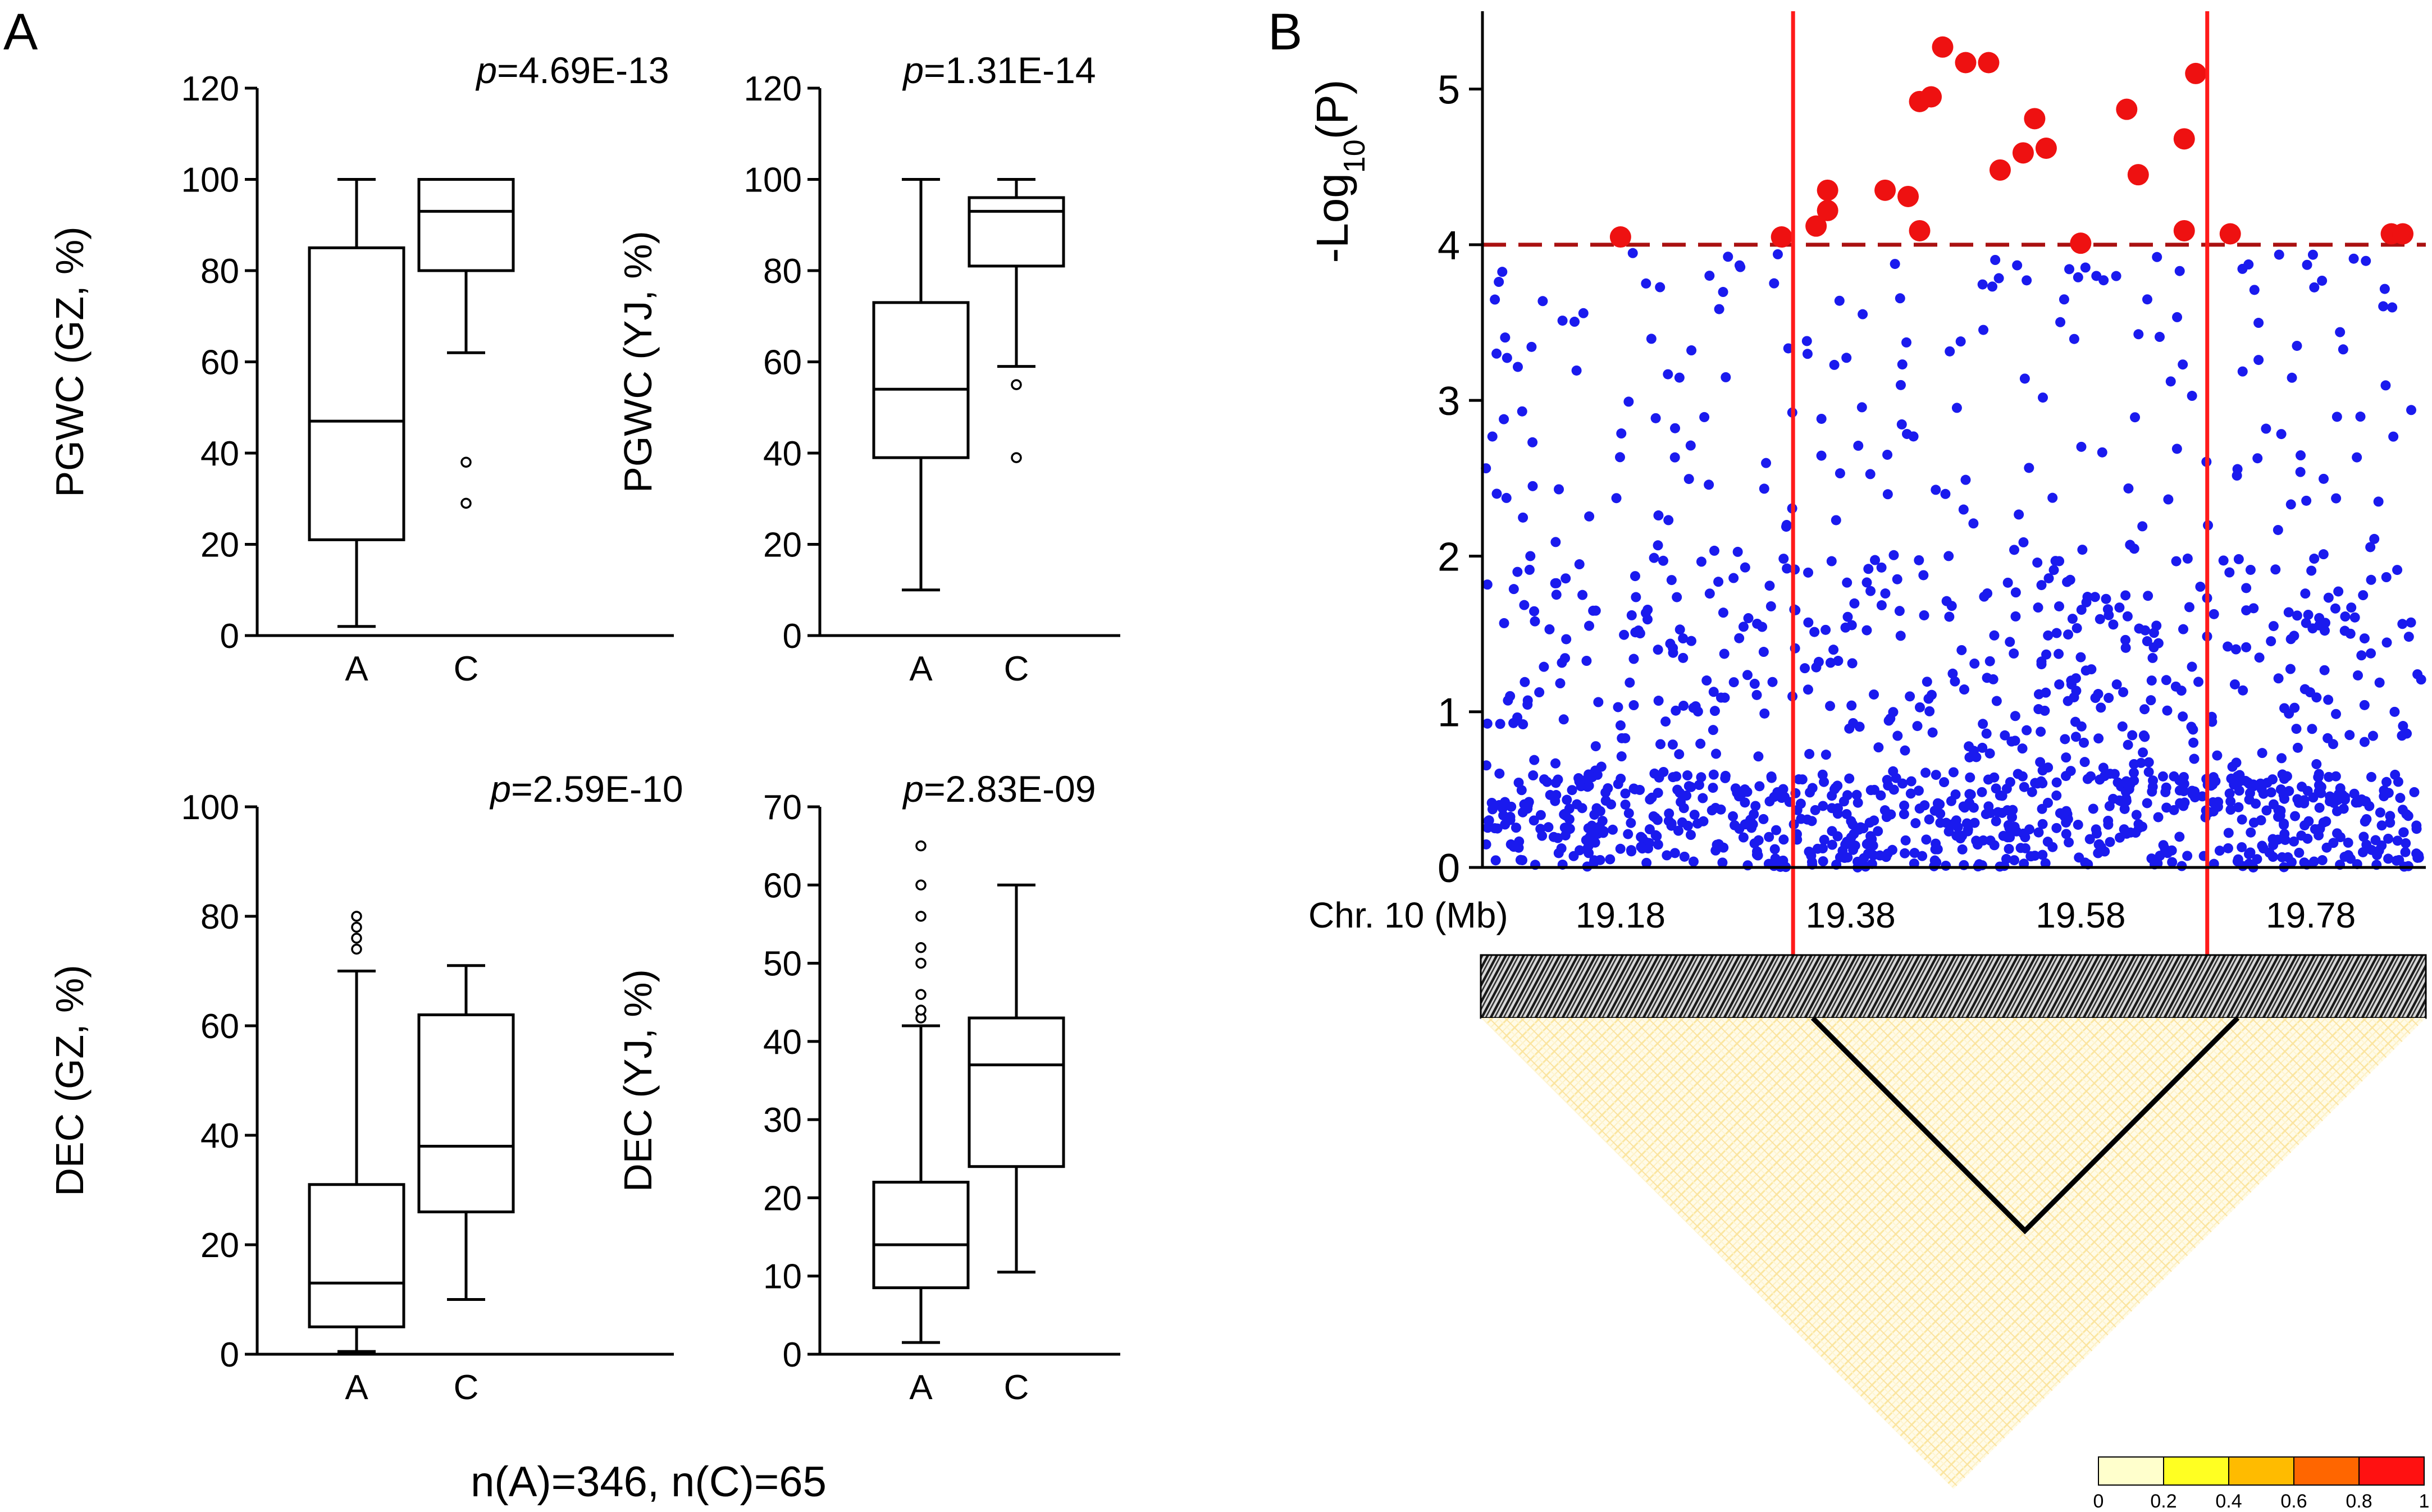  I want to click on box-C, so click(466, 225).